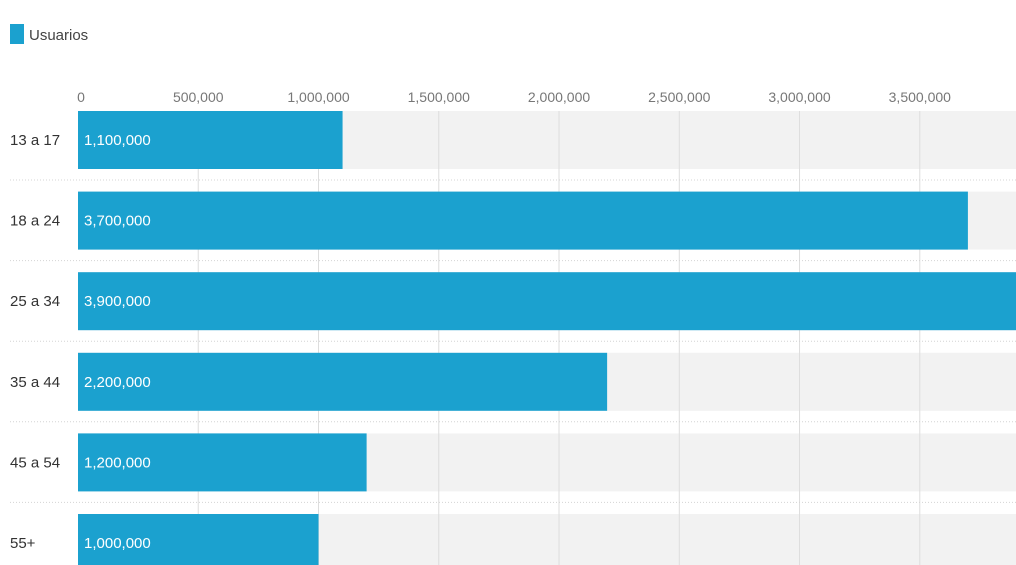 This screenshot has height=565, width=1016. Describe the element at coordinates (117, 462) in the screenshot. I see `value-label: 1,200,000` at that location.